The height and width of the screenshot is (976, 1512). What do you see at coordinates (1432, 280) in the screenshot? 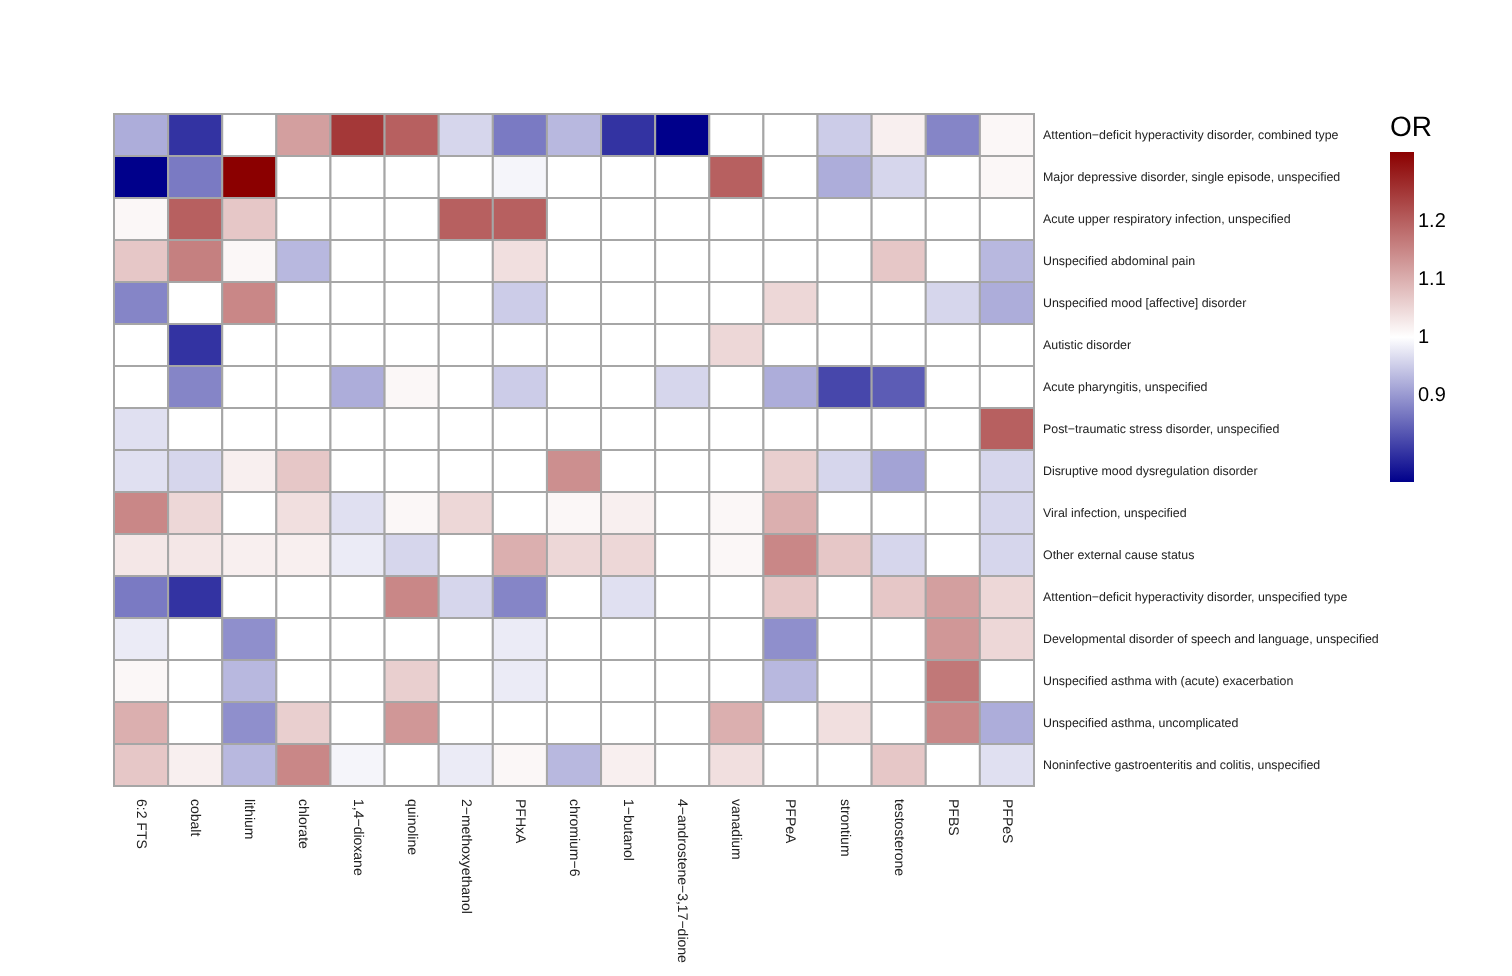
I see `color-bar-label: 1.1` at bounding box center [1432, 280].